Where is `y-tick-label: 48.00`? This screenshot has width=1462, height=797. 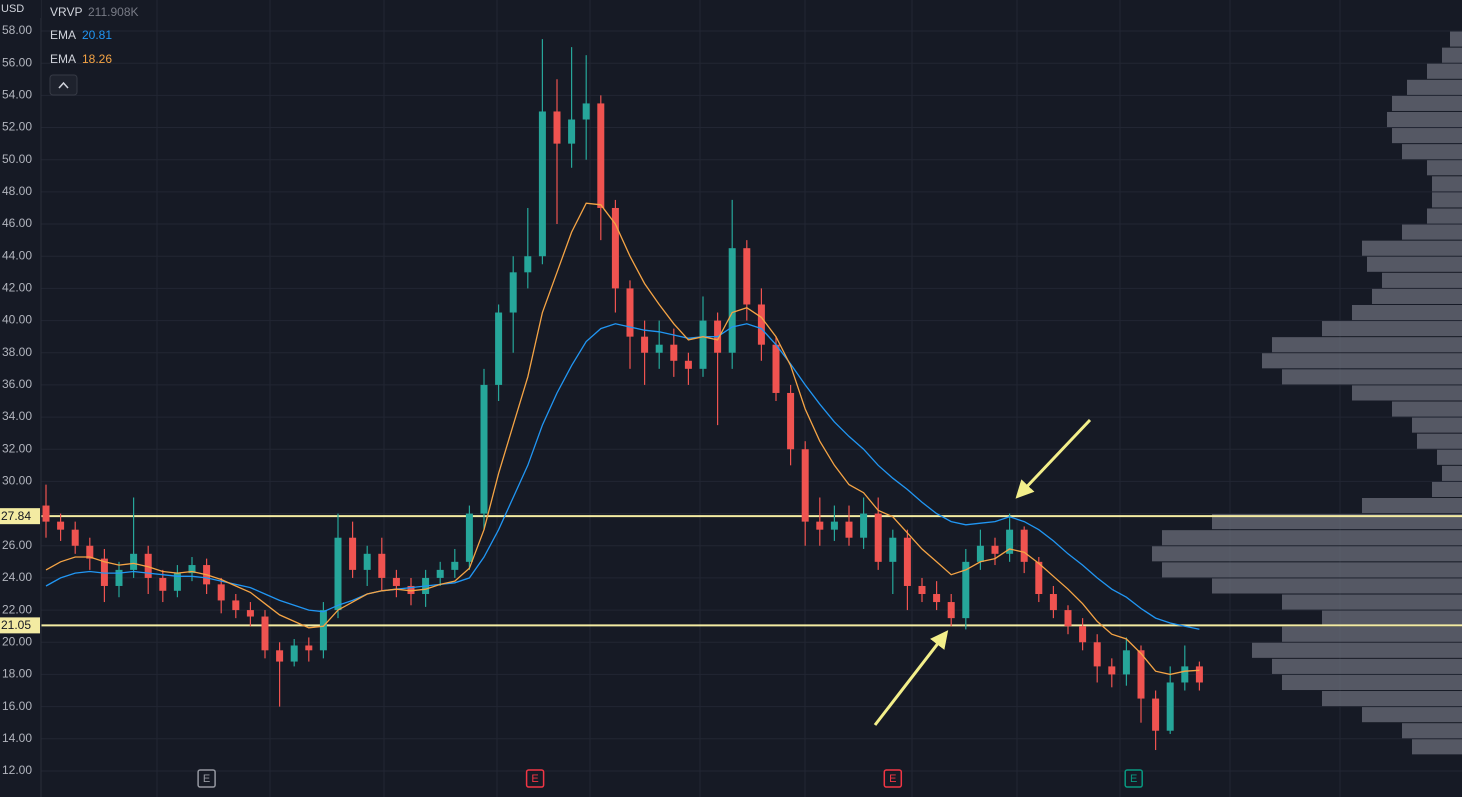 y-tick-label: 48.00 is located at coordinates (17, 191).